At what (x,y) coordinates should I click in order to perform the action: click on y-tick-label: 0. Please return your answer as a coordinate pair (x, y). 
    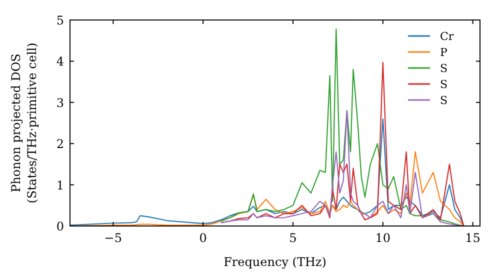
    Looking at the image, I should click on (60, 227).